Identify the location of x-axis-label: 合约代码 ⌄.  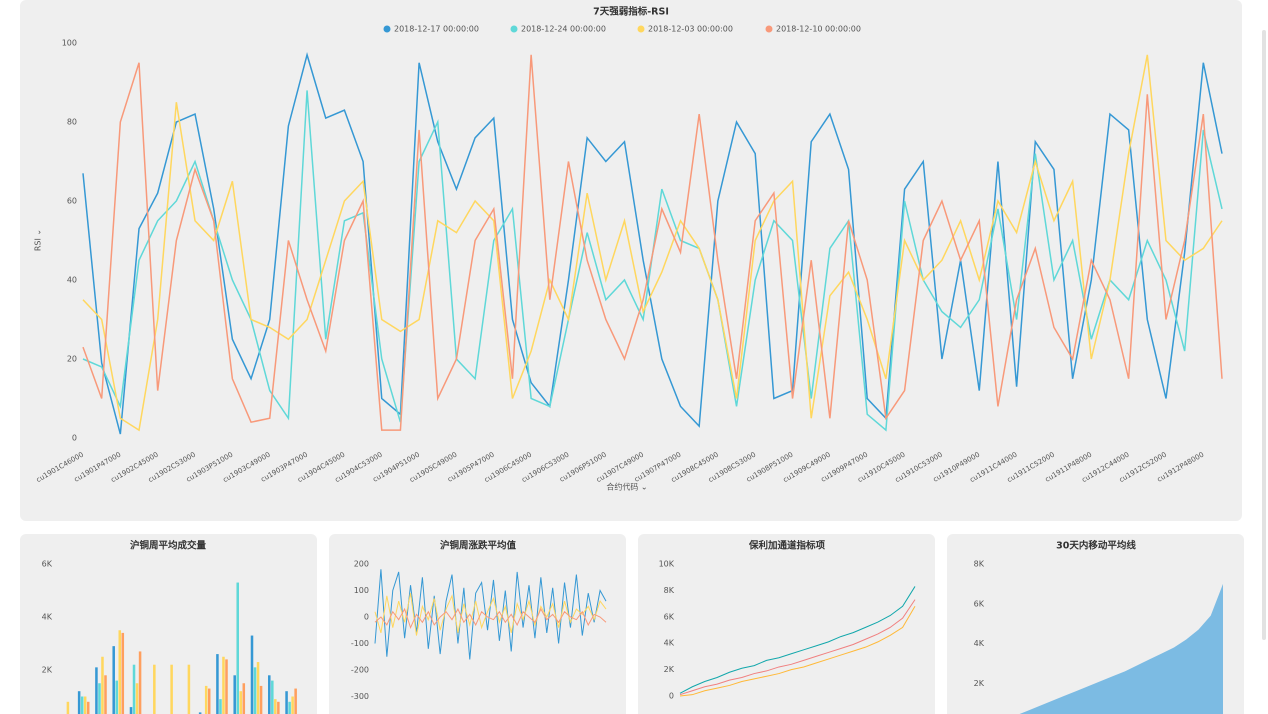
(626, 487).